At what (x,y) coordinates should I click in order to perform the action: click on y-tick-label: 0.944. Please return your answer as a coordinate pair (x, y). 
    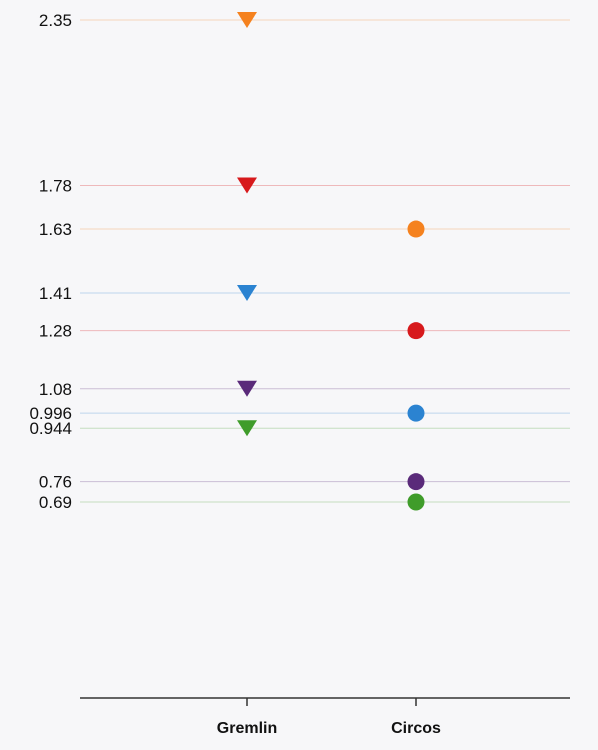
    Looking at the image, I should click on (50, 428).